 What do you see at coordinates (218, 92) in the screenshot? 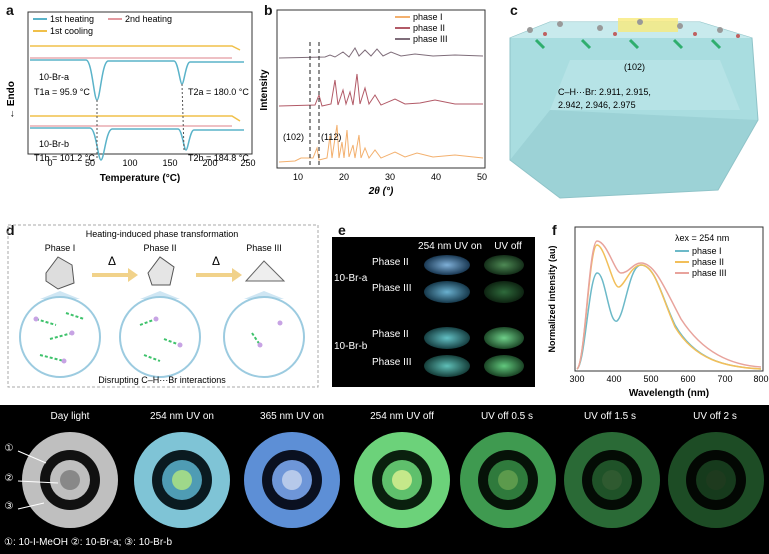
I see `upper-t2: T2a = 180.0 °C` at bounding box center [218, 92].